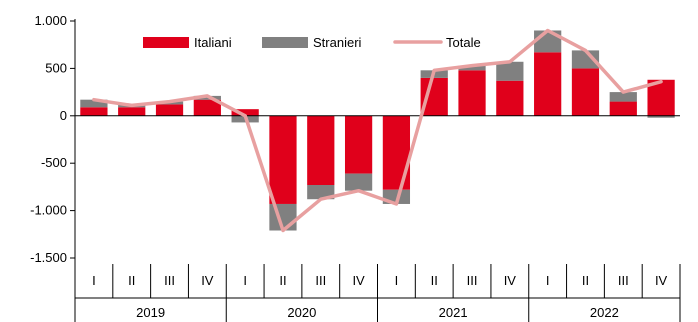  I want to click on legend-label: Stranieri, so click(337, 42).